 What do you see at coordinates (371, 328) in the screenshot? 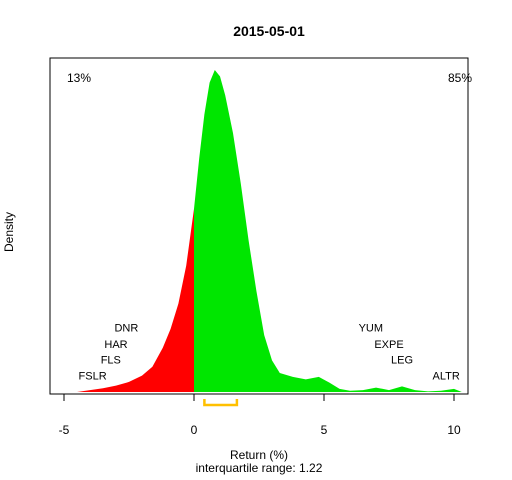
I see `ticker-label-yum: YUM` at bounding box center [371, 328].